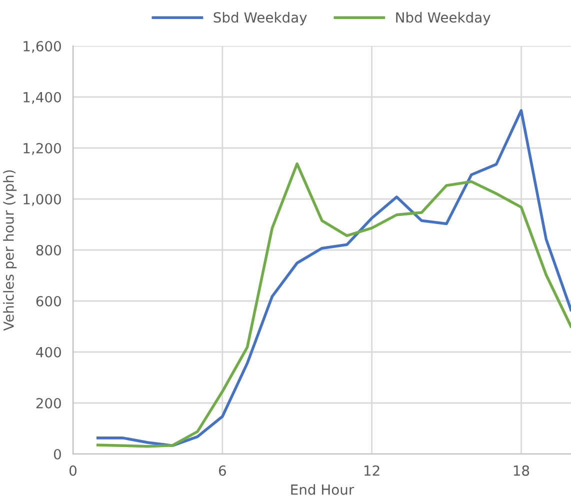 Image resolution: width=571 pixels, height=502 pixels. Describe the element at coordinates (48, 301) in the screenshot. I see `y-tick-label: 600` at that location.